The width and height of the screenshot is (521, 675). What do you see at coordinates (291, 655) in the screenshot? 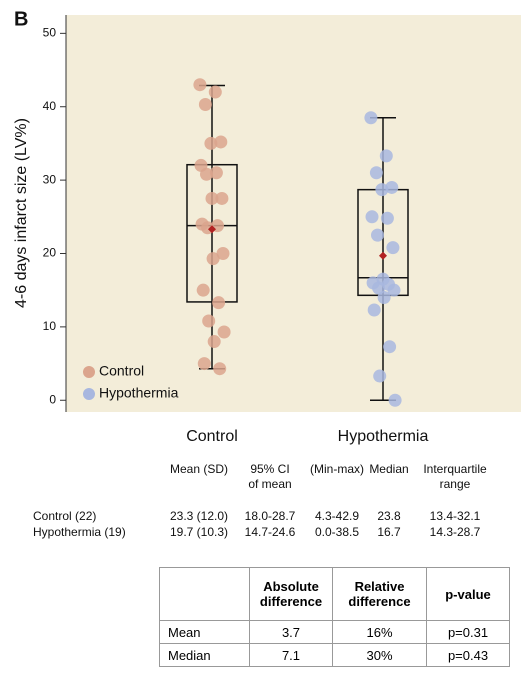
I see `table-cell: 7.1` at bounding box center [291, 655].